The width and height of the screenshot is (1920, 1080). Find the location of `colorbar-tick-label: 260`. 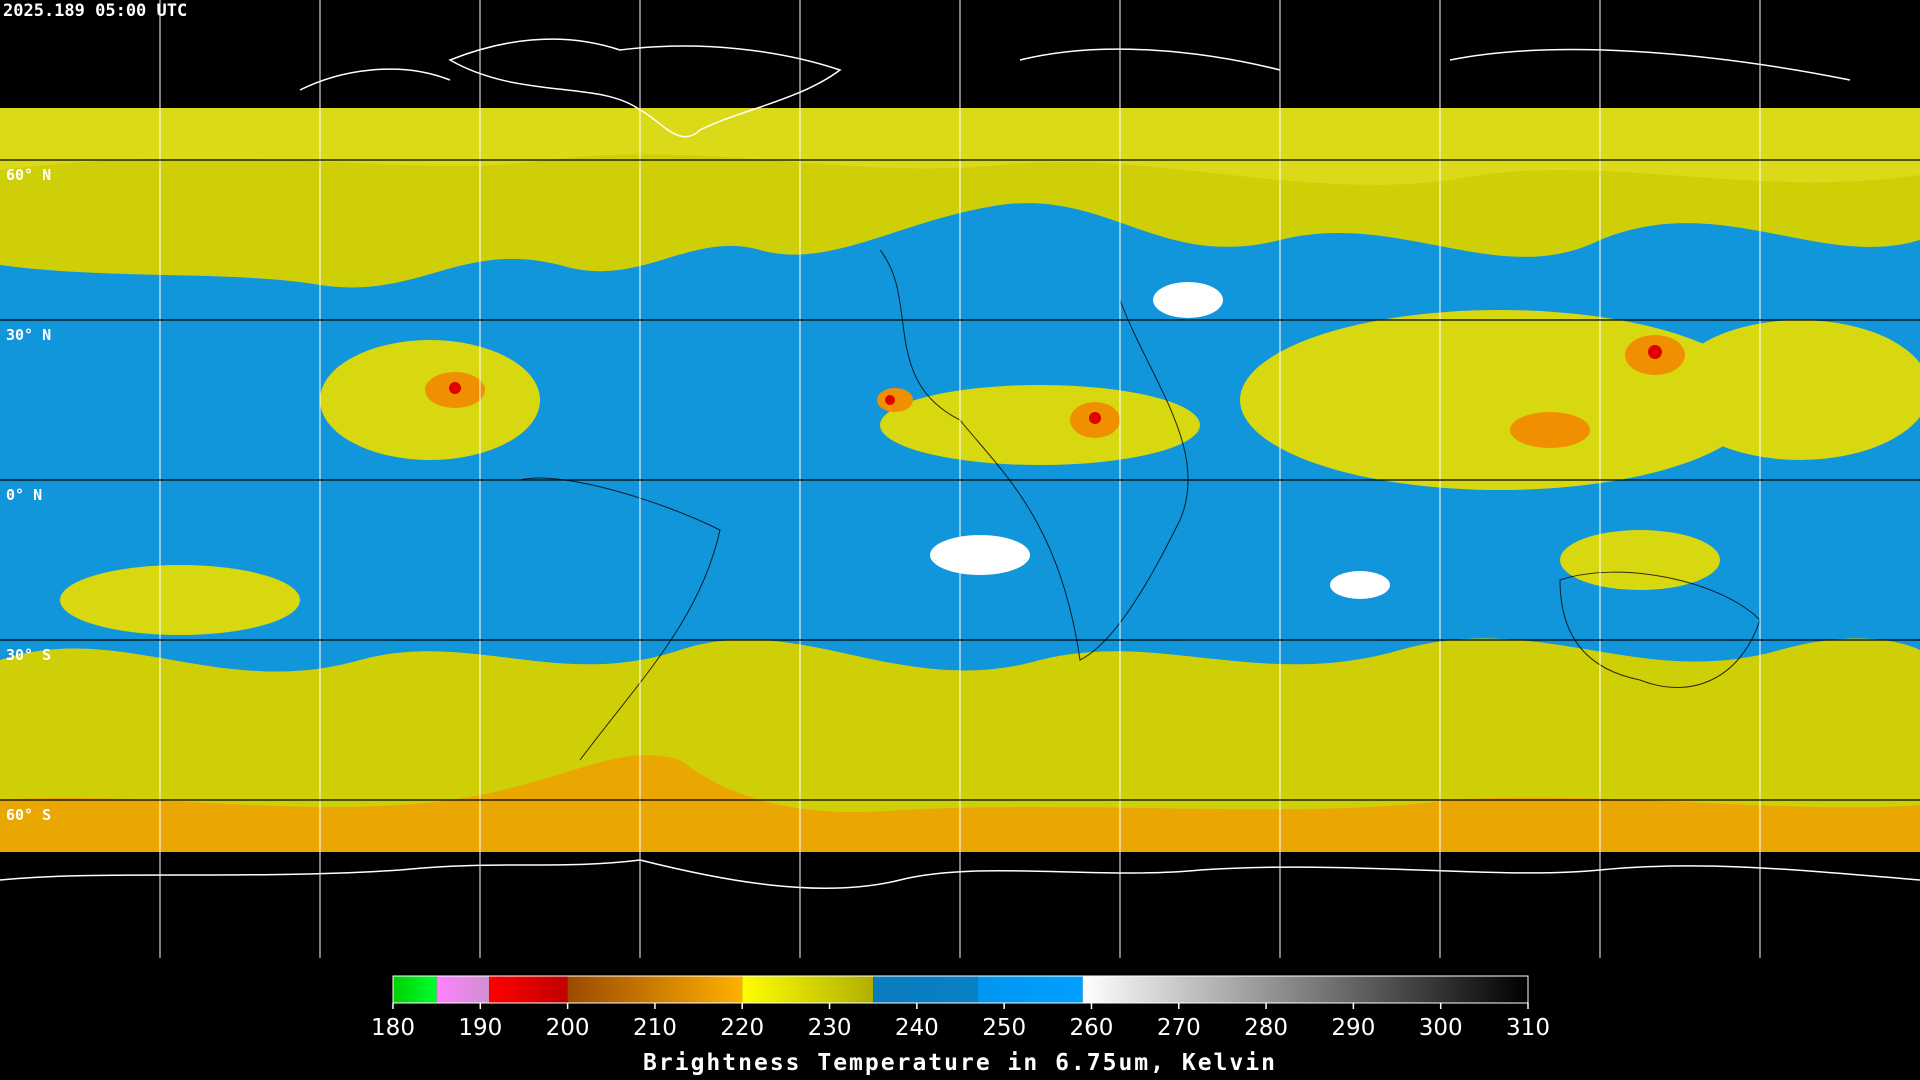

colorbar-tick-label: 260 is located at coordinates (1092, 1028).